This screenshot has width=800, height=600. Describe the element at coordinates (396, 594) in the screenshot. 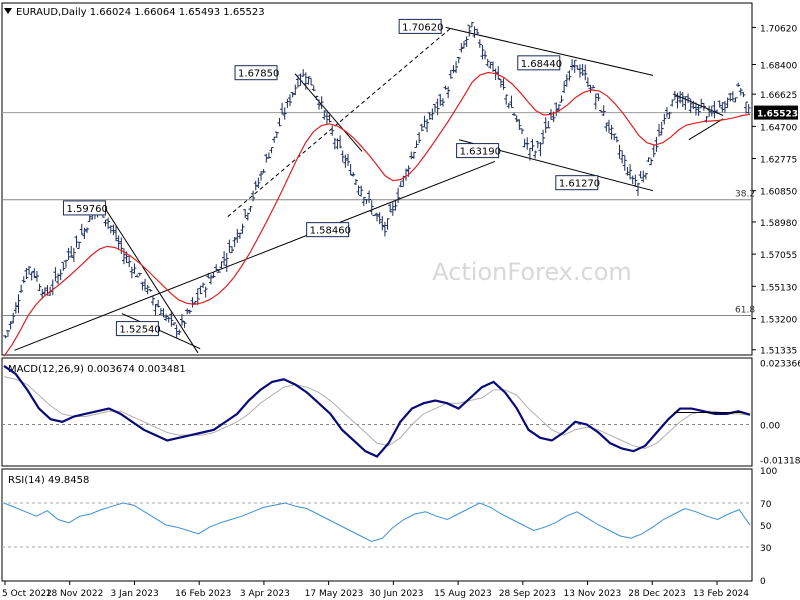

I see `x-tick-label: 30 Jun 2023` at that location.